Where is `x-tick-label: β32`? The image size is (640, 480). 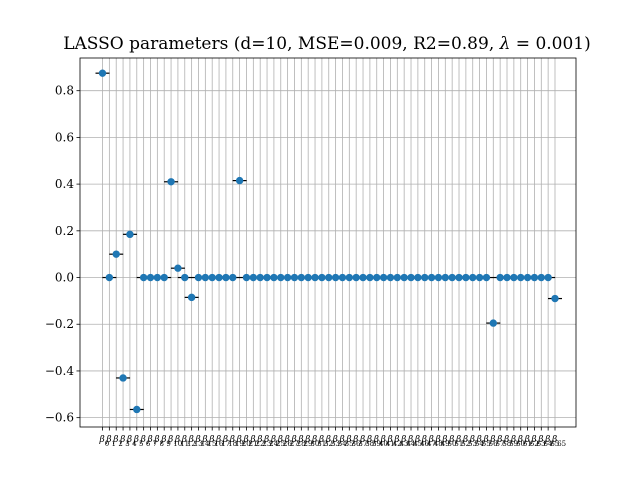 x-tick-label: β32 is located at coordinates (325, 441).